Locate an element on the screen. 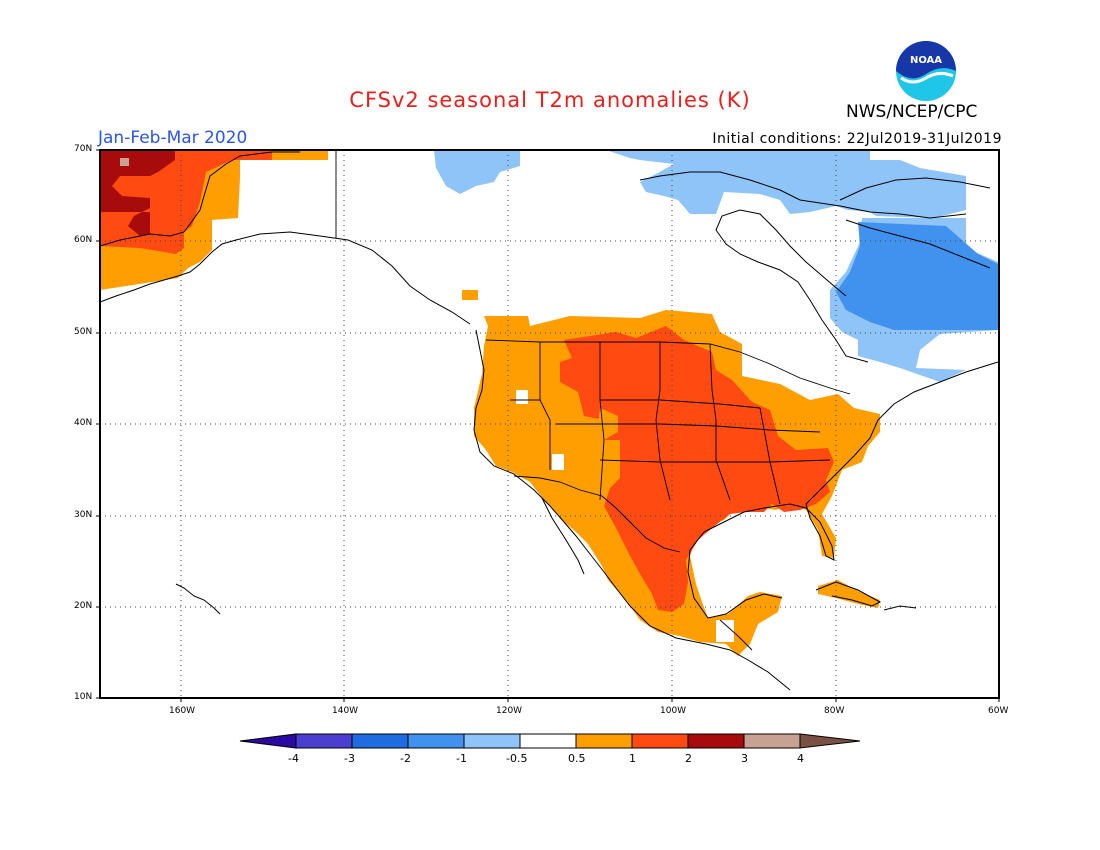 This screenshot has height=850, width=1100. noaa-logo: NOAA is located at coordinates (926, 71).